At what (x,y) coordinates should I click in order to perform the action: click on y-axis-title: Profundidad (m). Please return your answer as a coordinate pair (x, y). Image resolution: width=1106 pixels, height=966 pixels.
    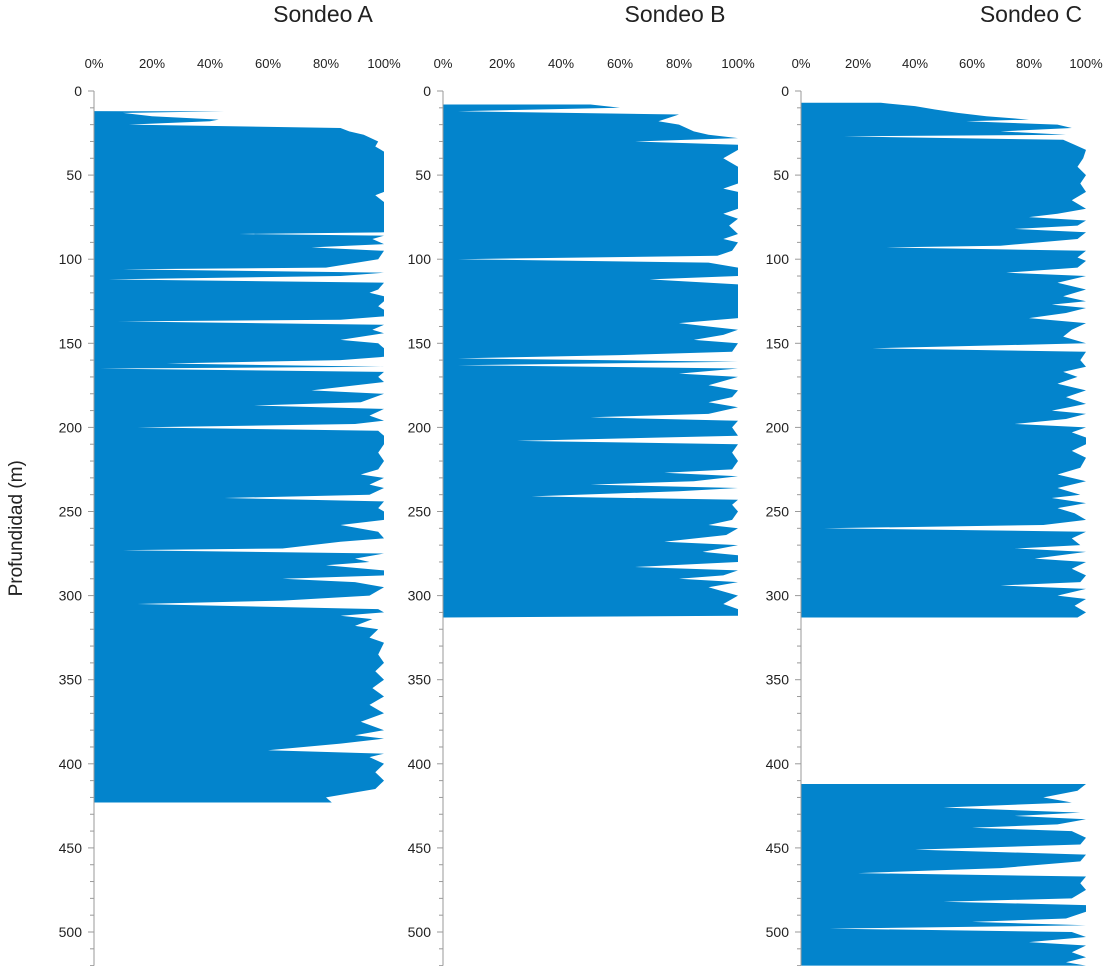
    Looking at the image, I should click on (16, 528).